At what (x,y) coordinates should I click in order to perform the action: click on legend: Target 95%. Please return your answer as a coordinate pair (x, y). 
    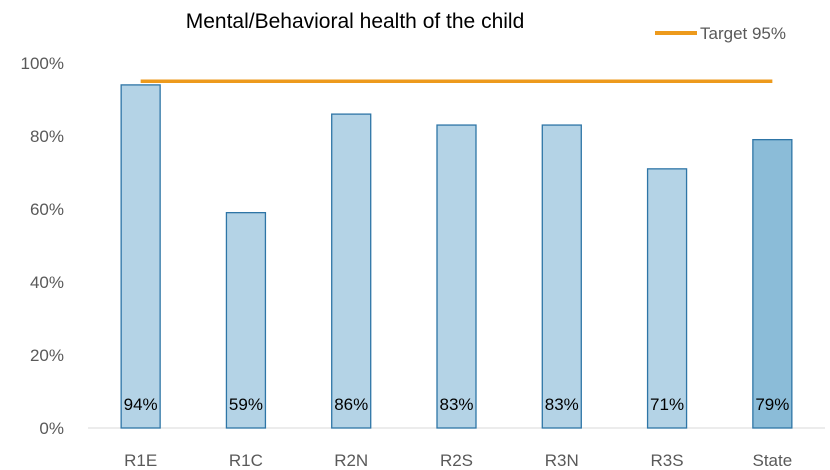
    Looking at the image, I should click on (720, 33).